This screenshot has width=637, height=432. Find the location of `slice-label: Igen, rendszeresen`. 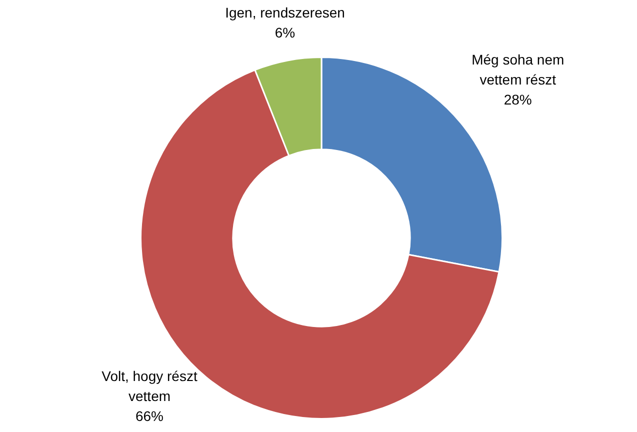

slice-label: Igen, rendszeresen is located at coordinates (285, 12).